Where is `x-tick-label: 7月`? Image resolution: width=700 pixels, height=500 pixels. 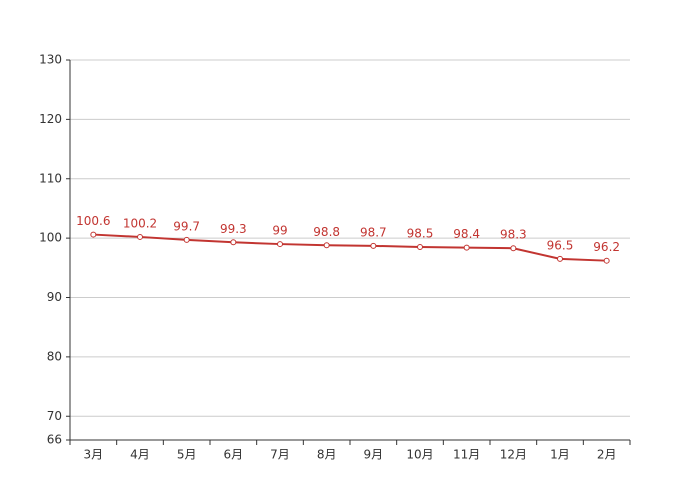
x-tick-label: 7月 is located at coordinates (280, 455).